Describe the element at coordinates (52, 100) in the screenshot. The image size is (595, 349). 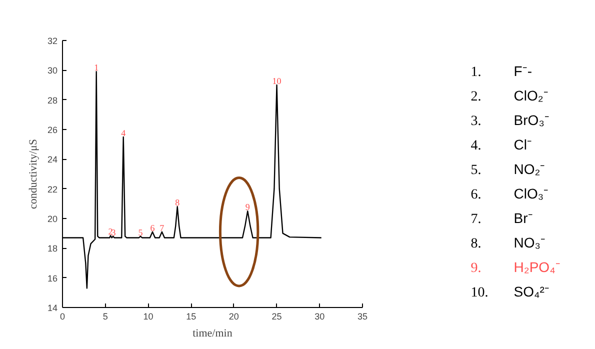
I see `y-tick-label: 28` at that location.